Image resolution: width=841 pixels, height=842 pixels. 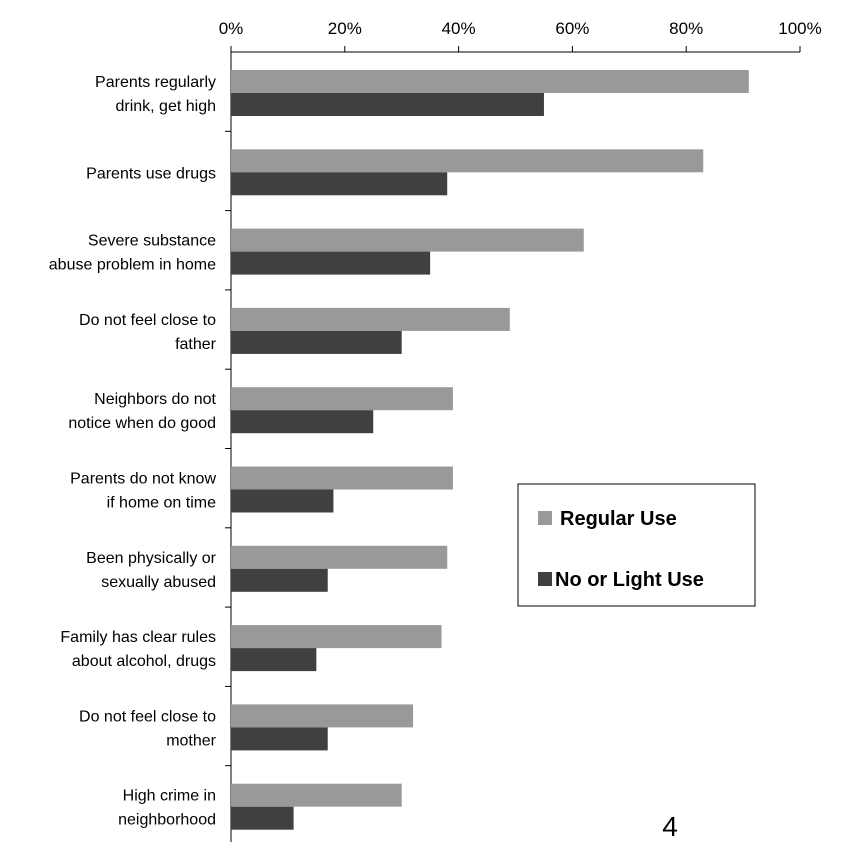 I want to click on category-label: Family has clear rules, so click(x=138, y=637).